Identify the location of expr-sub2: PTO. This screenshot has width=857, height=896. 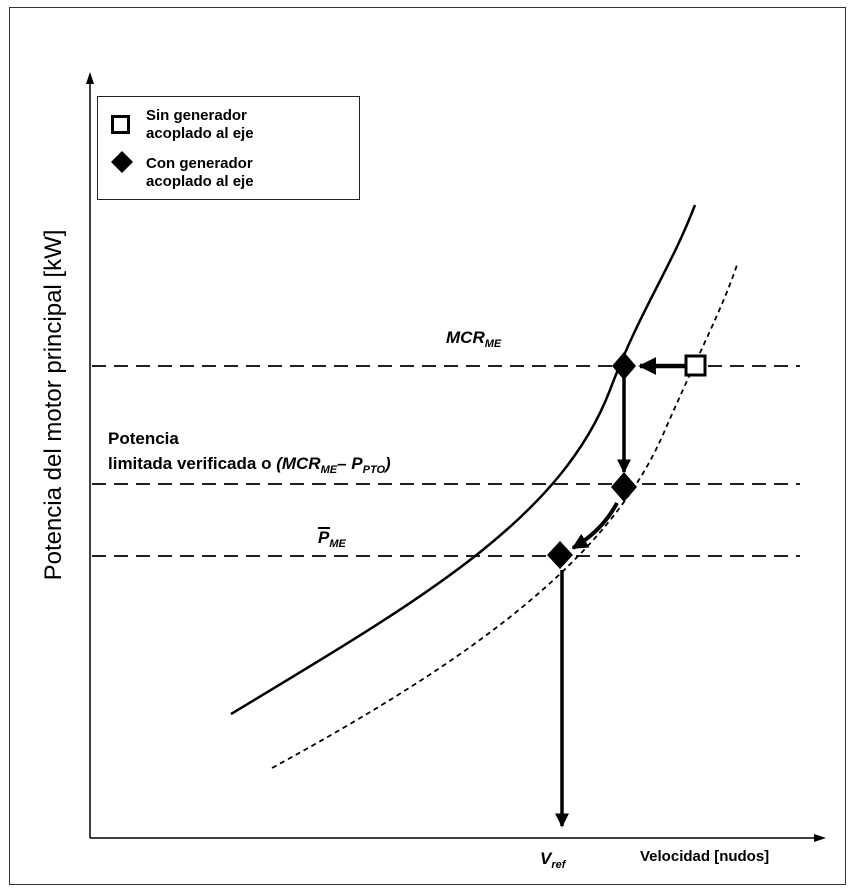
(374, 470).